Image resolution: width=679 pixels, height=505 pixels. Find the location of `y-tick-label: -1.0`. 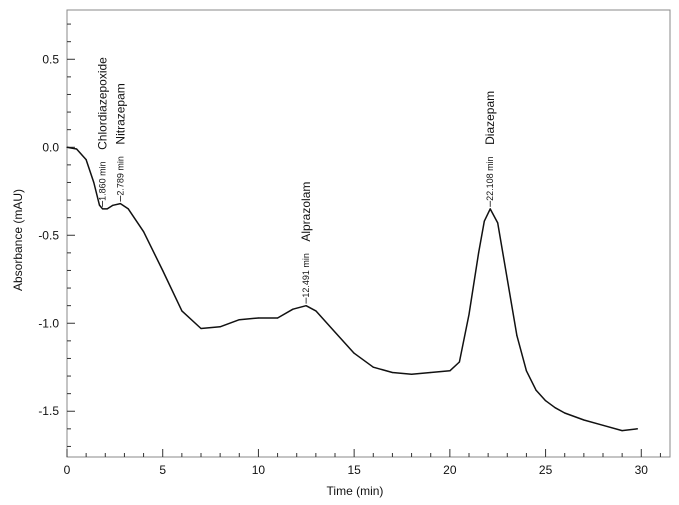

y-tick-label: -1.0 is located at coordinates (48, 323).